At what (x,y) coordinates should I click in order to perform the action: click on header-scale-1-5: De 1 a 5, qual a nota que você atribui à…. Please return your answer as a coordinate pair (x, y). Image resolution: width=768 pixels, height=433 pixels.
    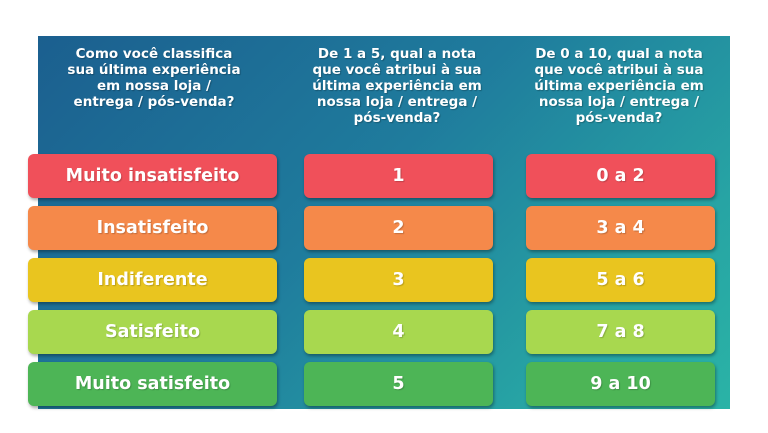
    Looking at the image, I should click on (397, 86).